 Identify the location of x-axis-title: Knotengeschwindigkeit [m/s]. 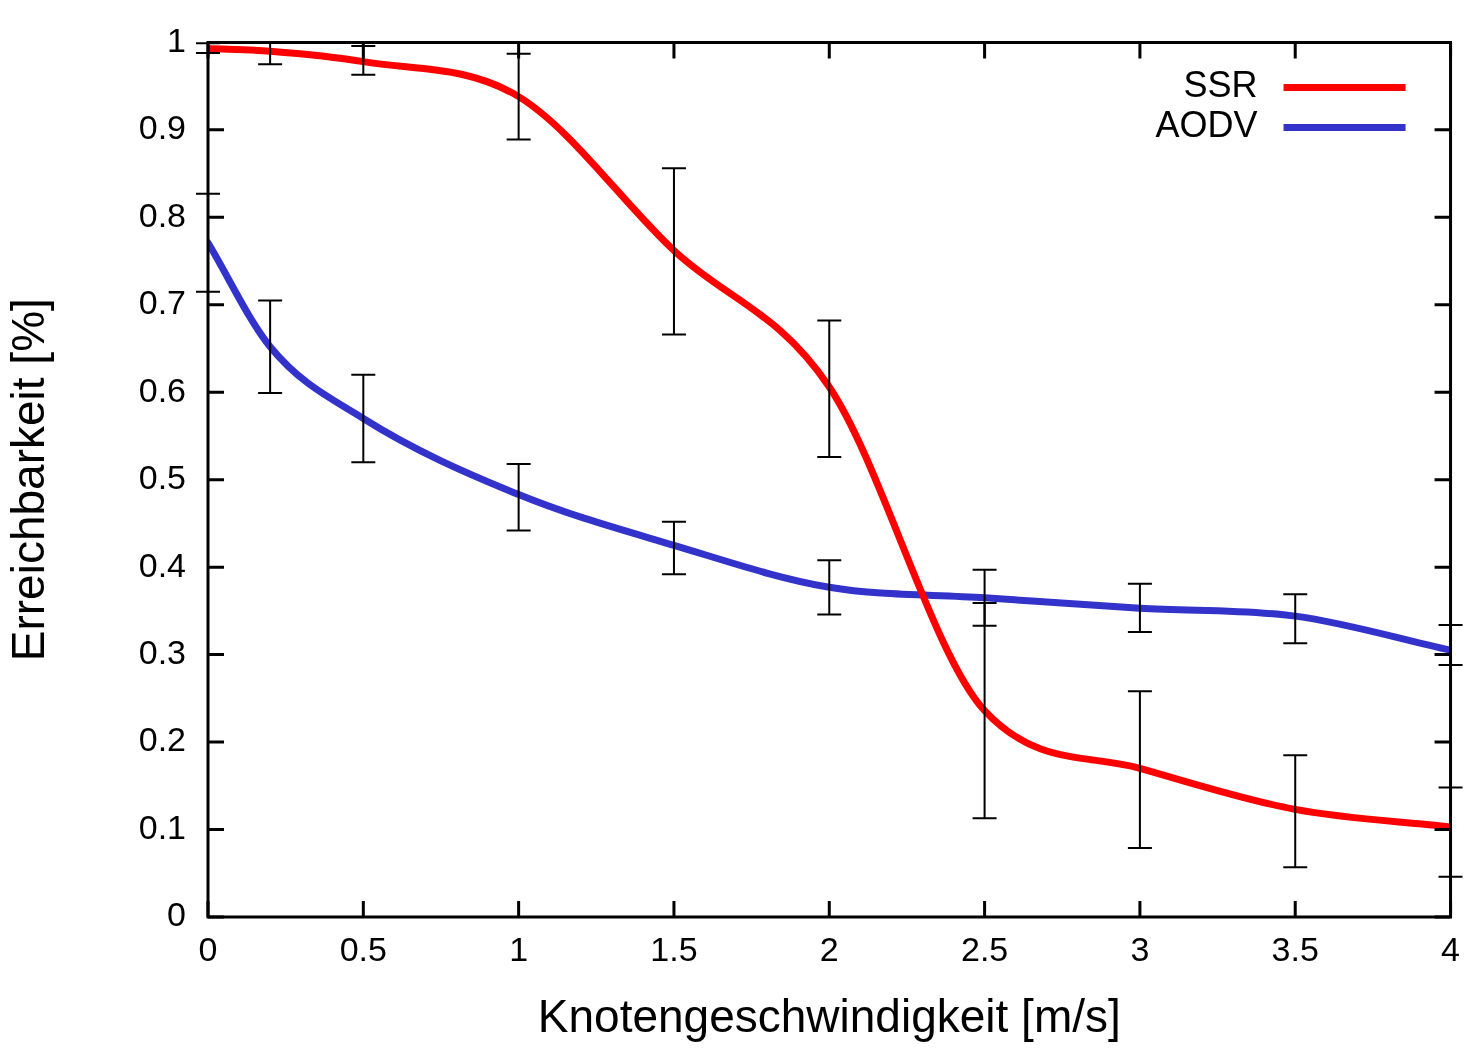
(829, 1016).